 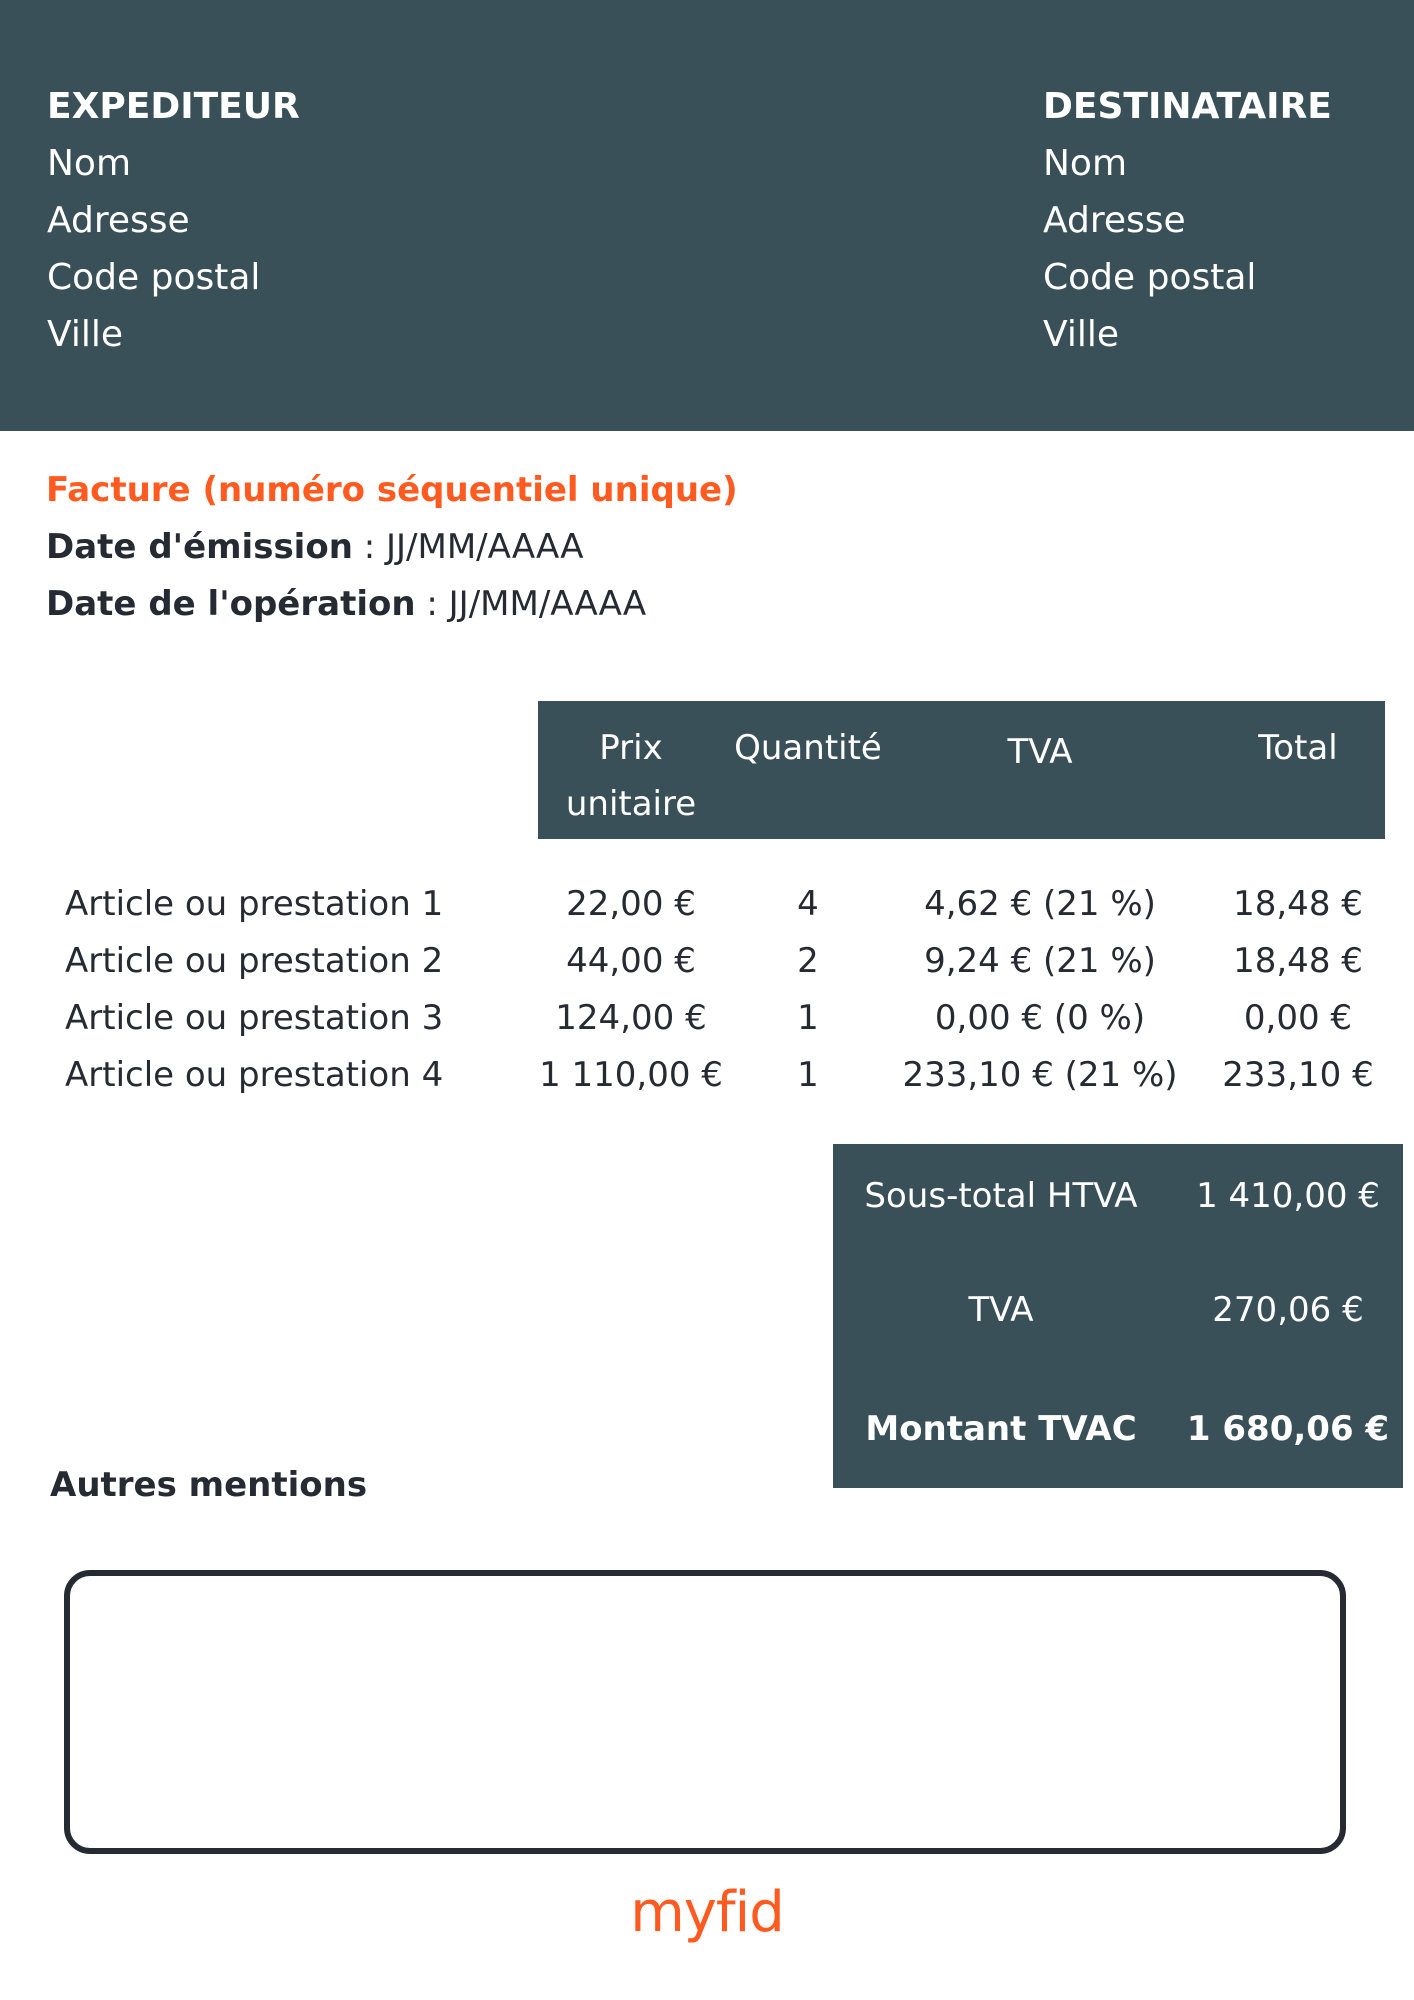 What do you see at coordinates (1001, 1429) in the screenshot?
I see `grand-total-label: Montant TVAC` at bounding box center [1001, 1429].